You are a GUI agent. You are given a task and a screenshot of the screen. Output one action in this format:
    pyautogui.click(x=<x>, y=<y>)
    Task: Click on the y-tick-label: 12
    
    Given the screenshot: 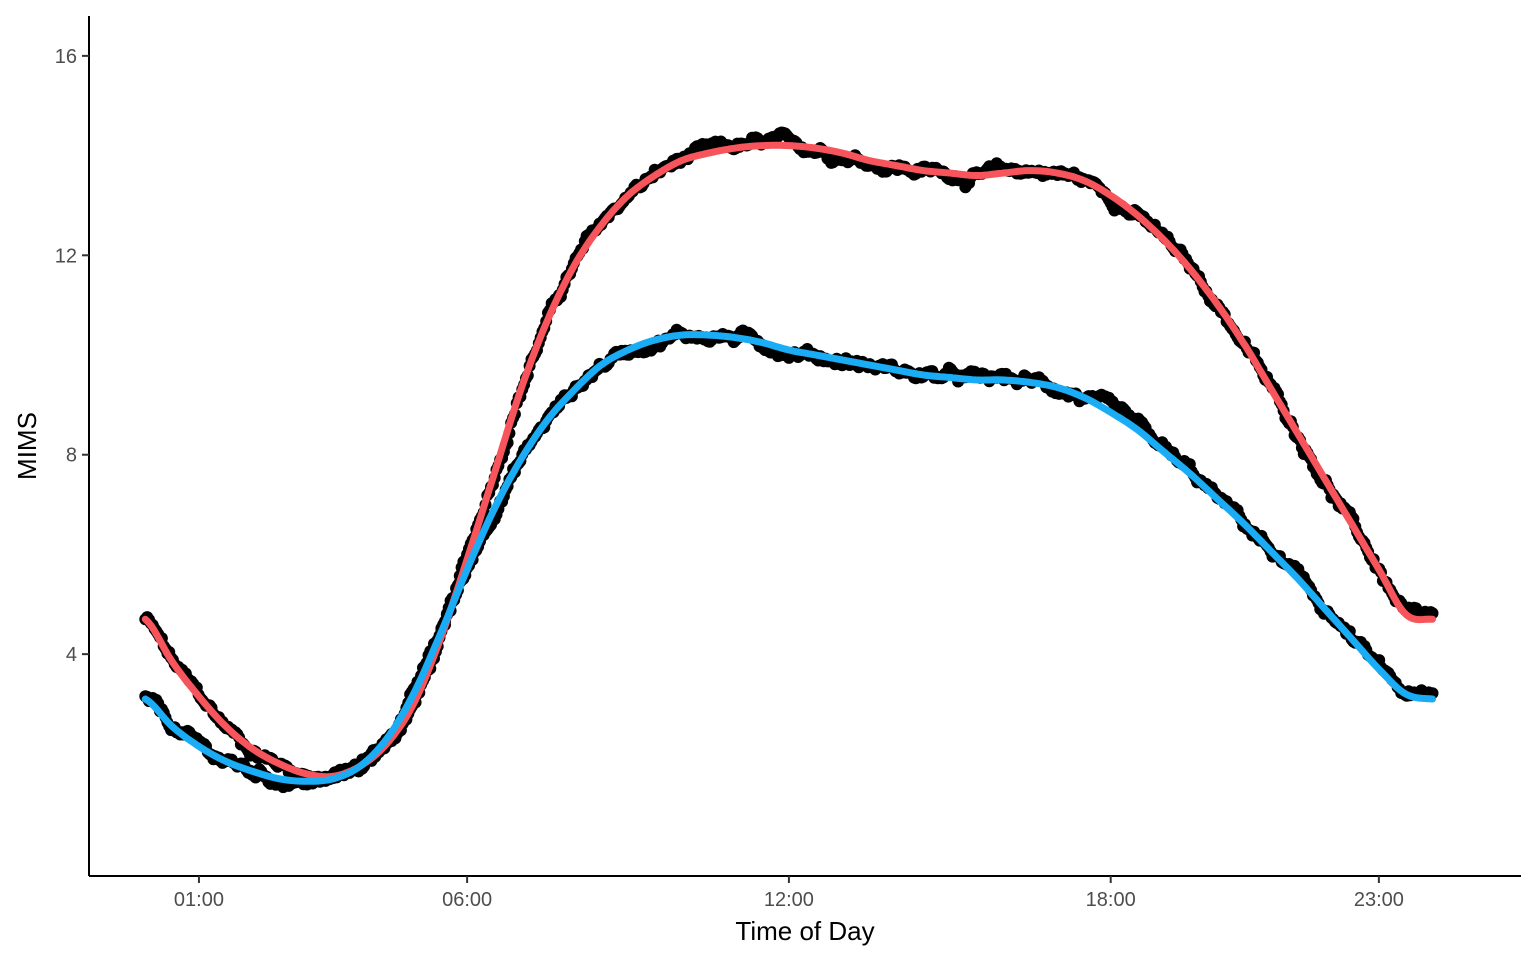 What is the action you would take?
    pyautogui.click(x=66, y=256)
    